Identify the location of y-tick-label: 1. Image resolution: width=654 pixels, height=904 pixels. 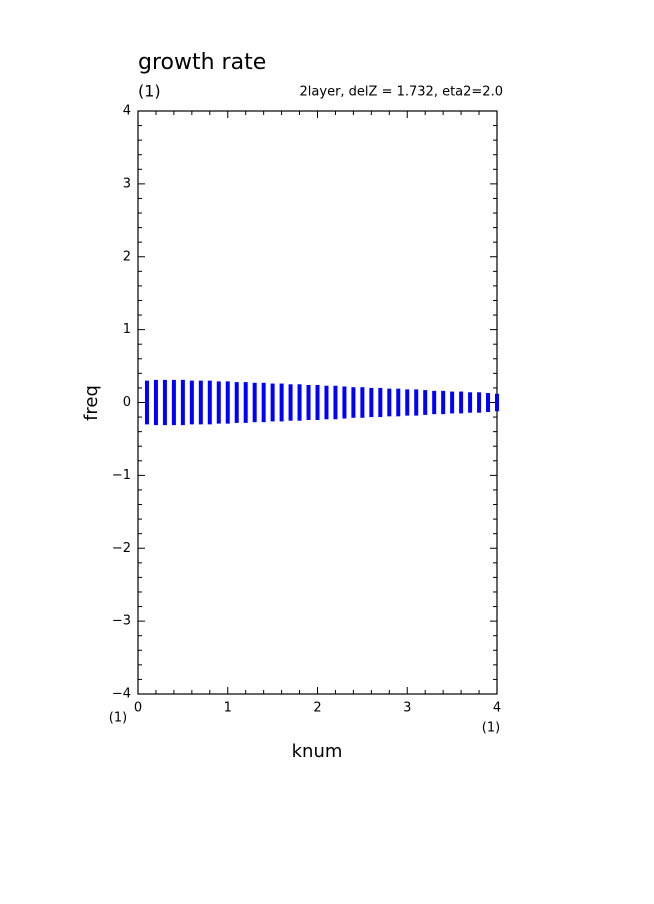
(127, 329).